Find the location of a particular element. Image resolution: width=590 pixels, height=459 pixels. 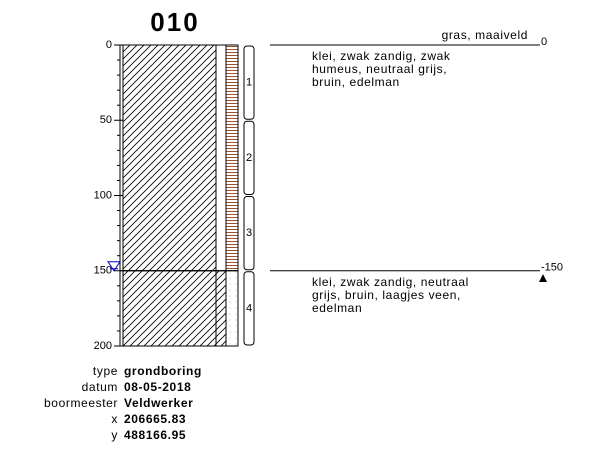

marker-icon is located at coordinates (543, 278).